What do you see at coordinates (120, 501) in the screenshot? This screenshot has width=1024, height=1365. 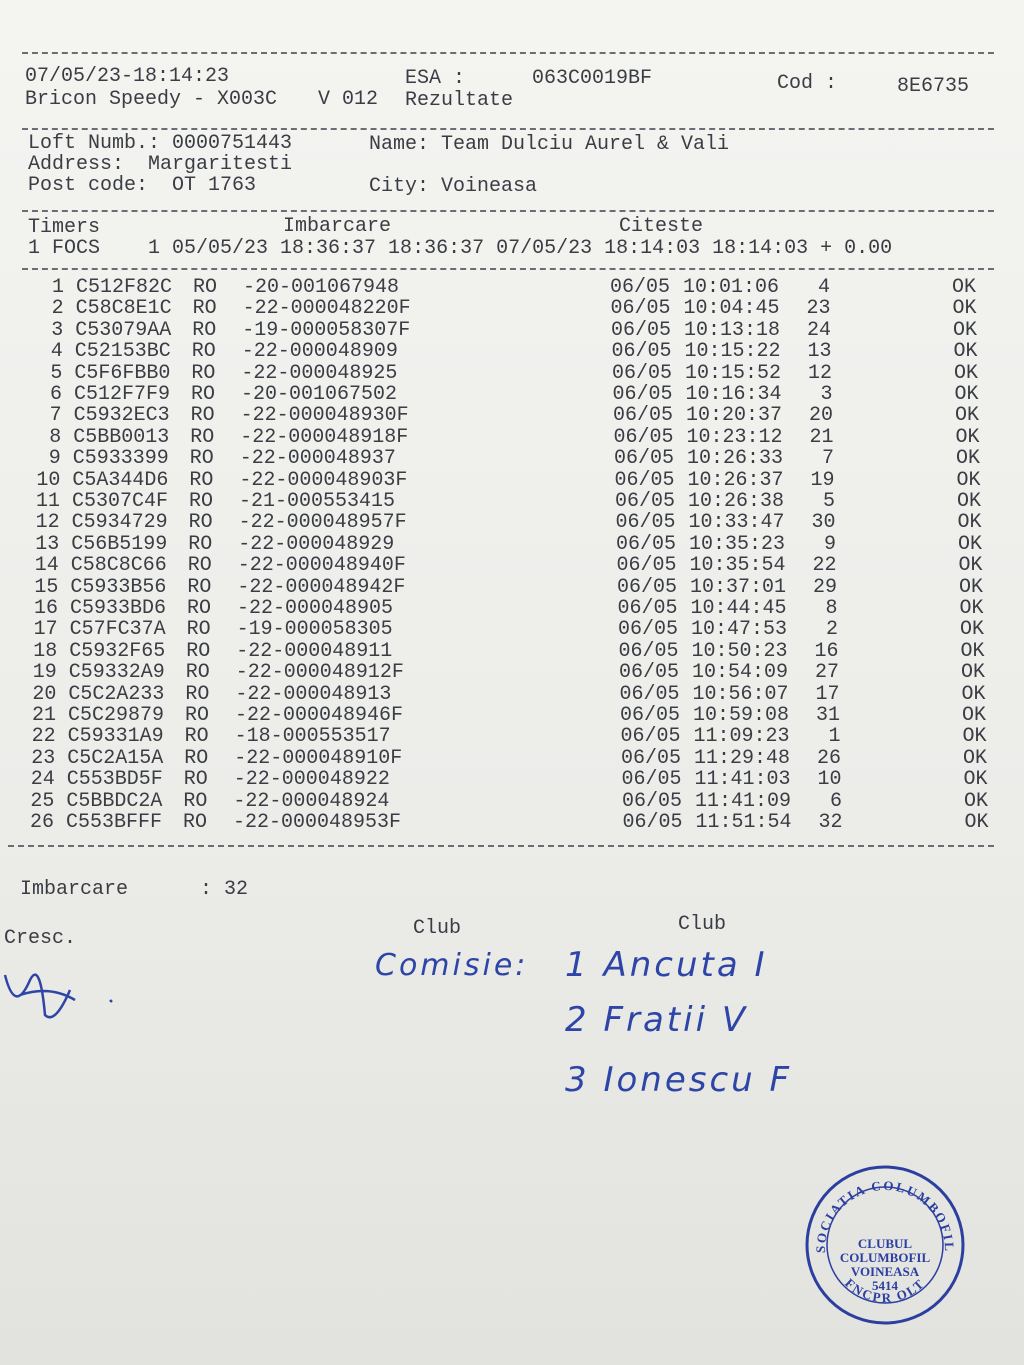 I see `ring-code: C5307C4F` at bounding box center [120, 501].